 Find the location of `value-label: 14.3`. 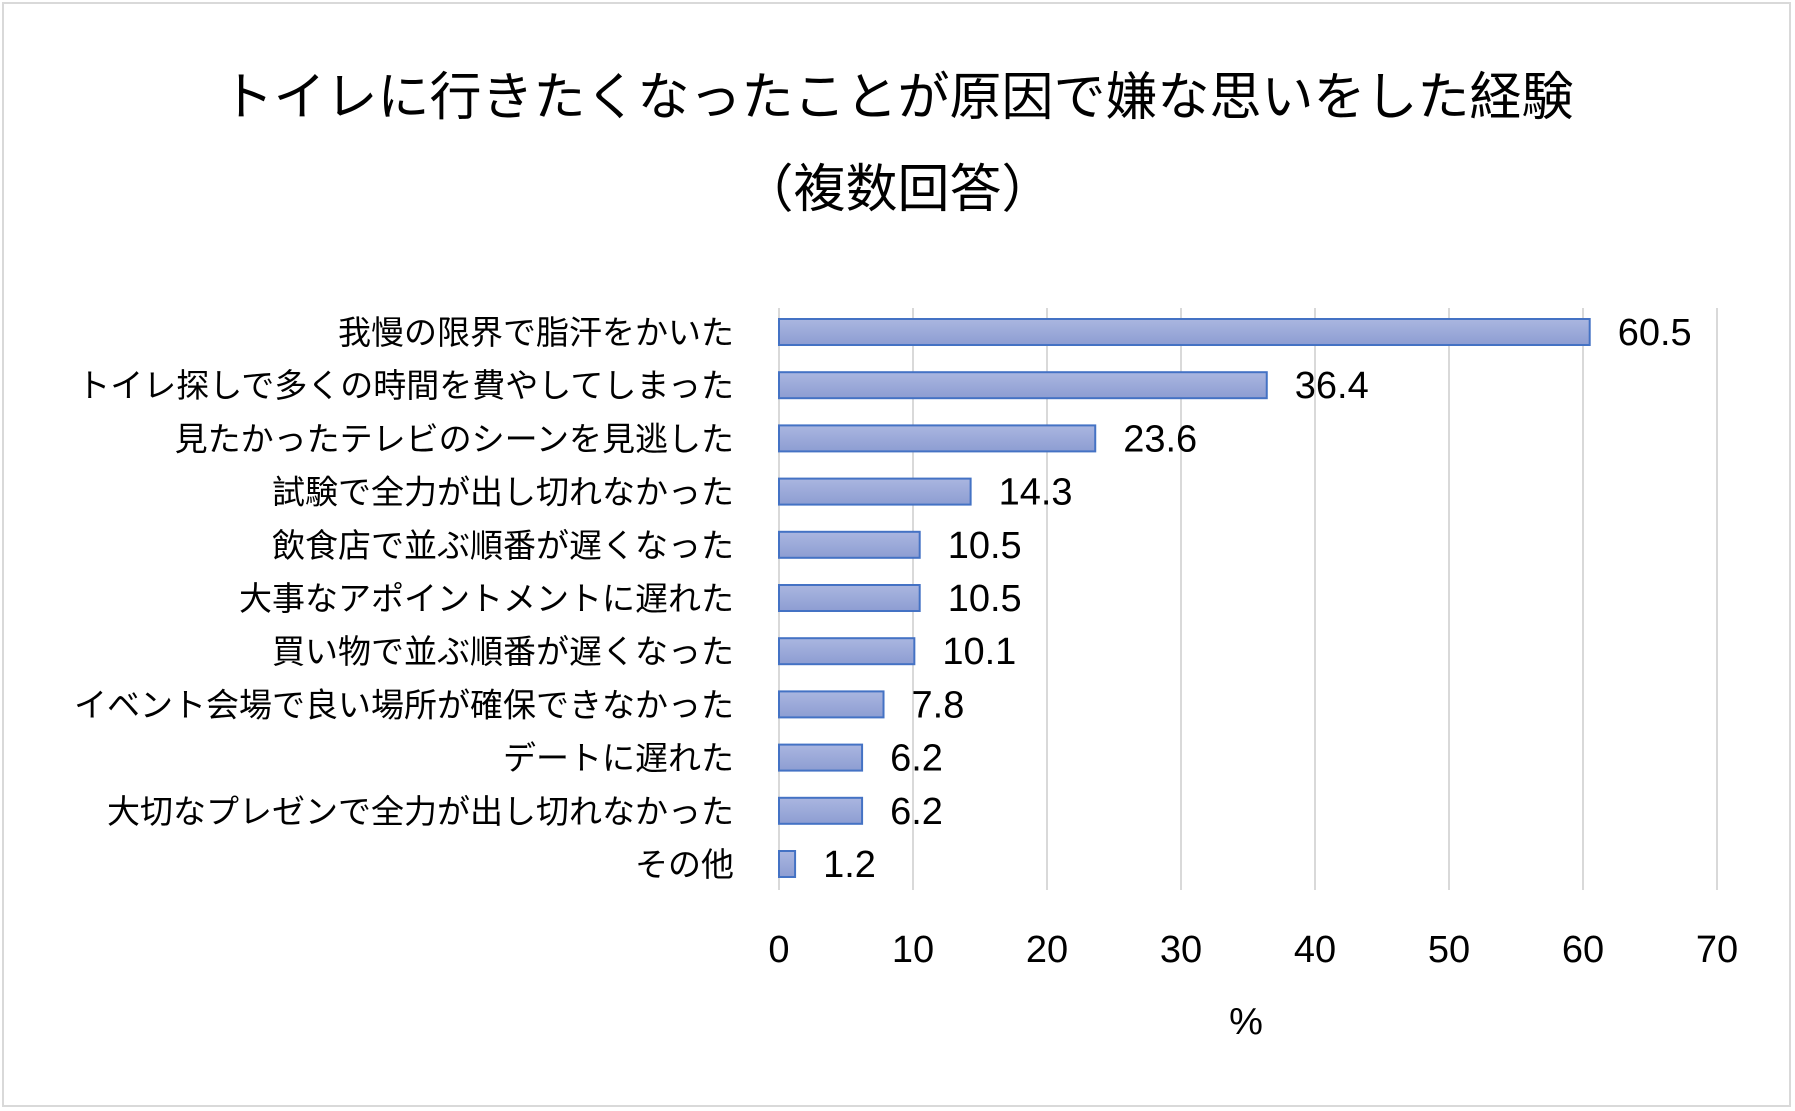

value-label: 14.3 is located at coordinates (1036, 493).